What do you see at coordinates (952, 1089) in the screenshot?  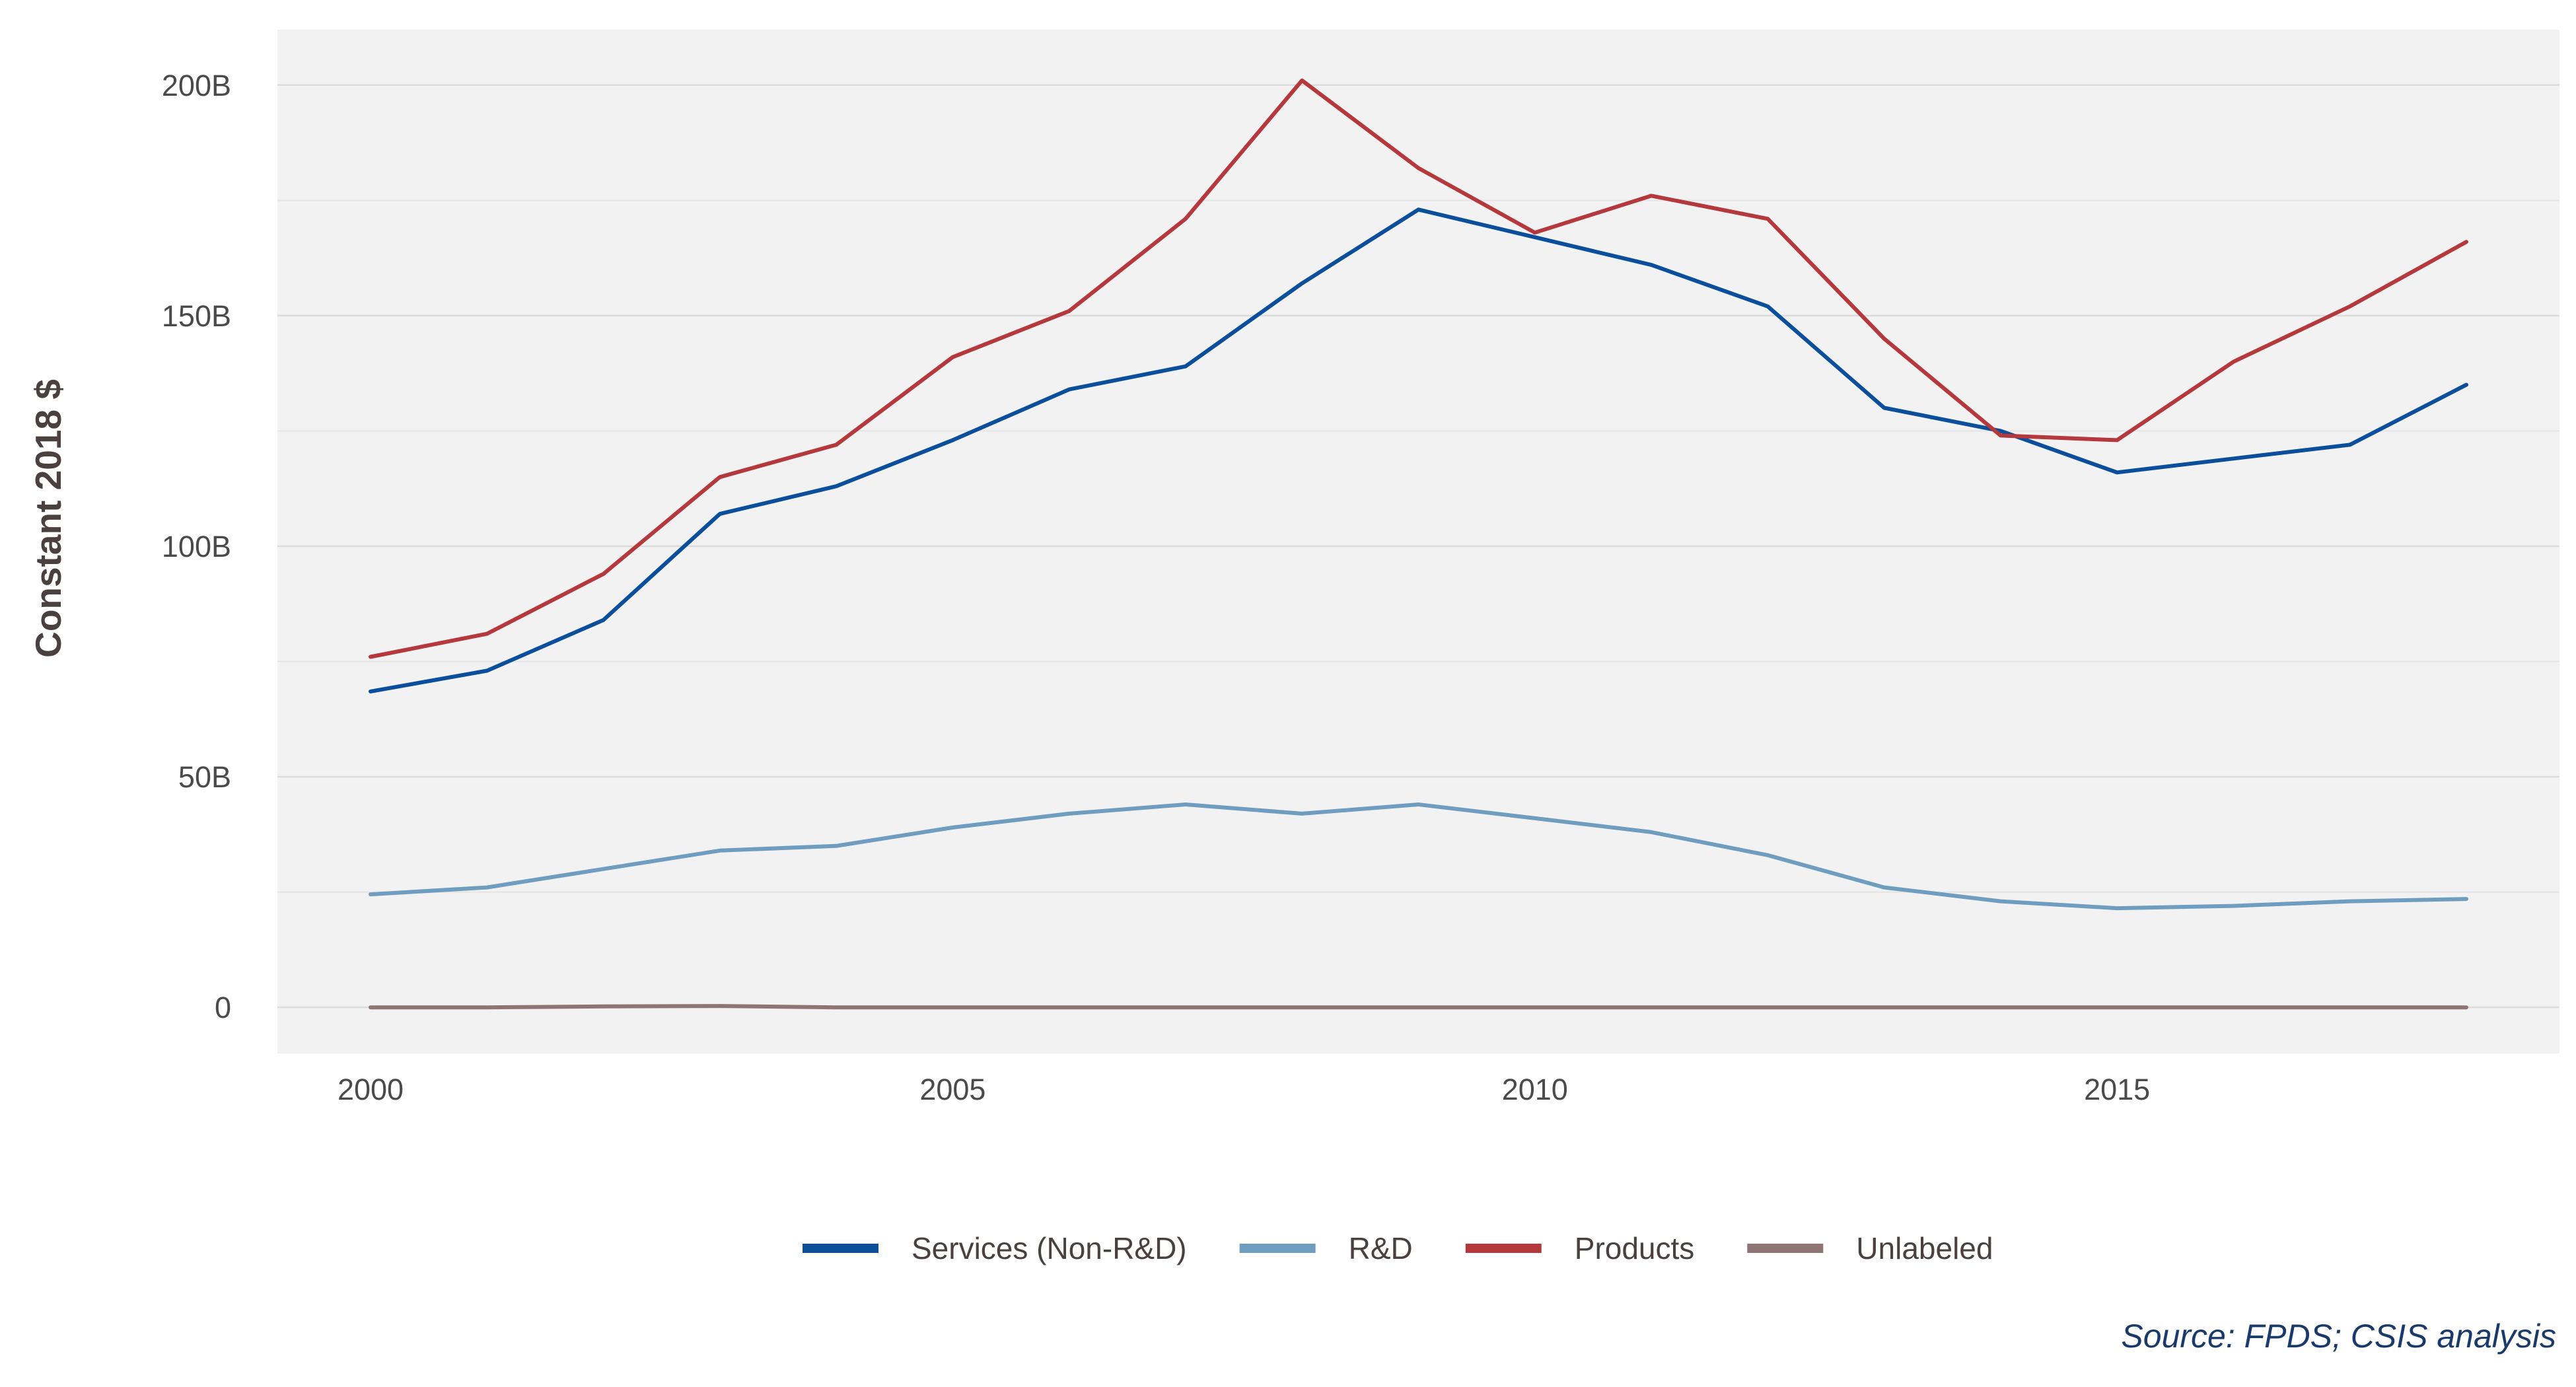 I see `x-tick-label-1: 2005` at bounding box center [952, 1089].